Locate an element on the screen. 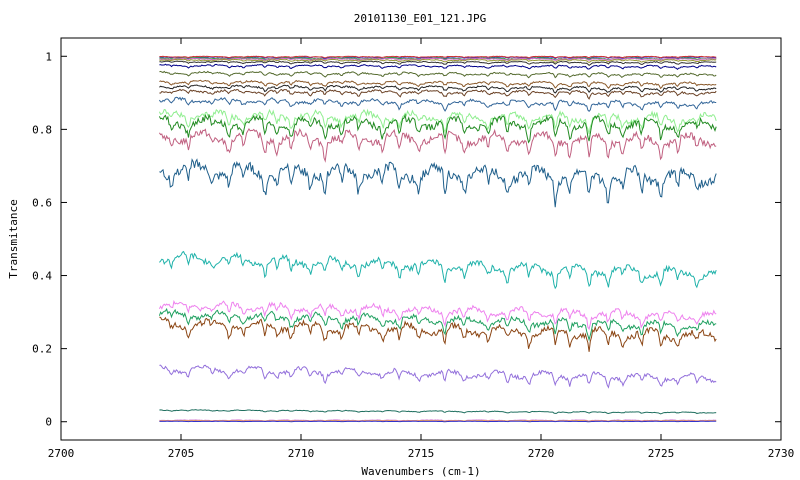 Image resolution: width=800 pixels, height=480 pixels. x-tick-label: 2705 is located at coordinates (181, 453).